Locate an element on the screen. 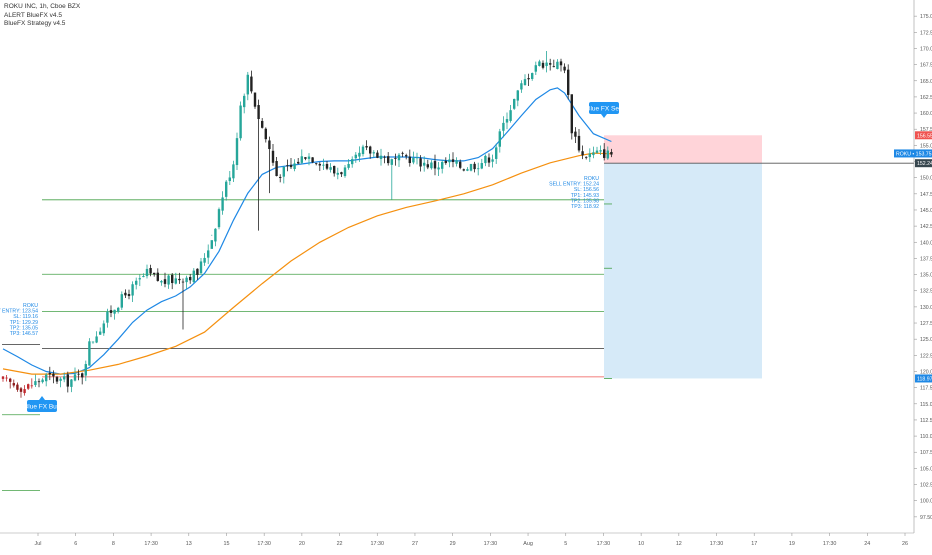 Image resolution: width=932 pixels, height=555 pixels. indicator-alert-label: ALERT BlueFX v4.5 is located at coordinates (33, 15).